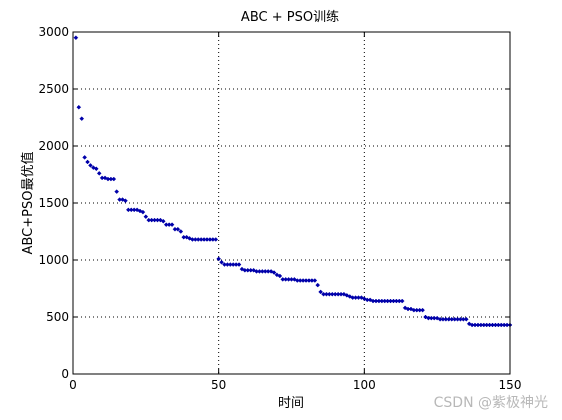  What do you see at coordinates (53, 146) in the screenshot?
I see `y-tick-label: 2000` at bounding box center [53, 146].